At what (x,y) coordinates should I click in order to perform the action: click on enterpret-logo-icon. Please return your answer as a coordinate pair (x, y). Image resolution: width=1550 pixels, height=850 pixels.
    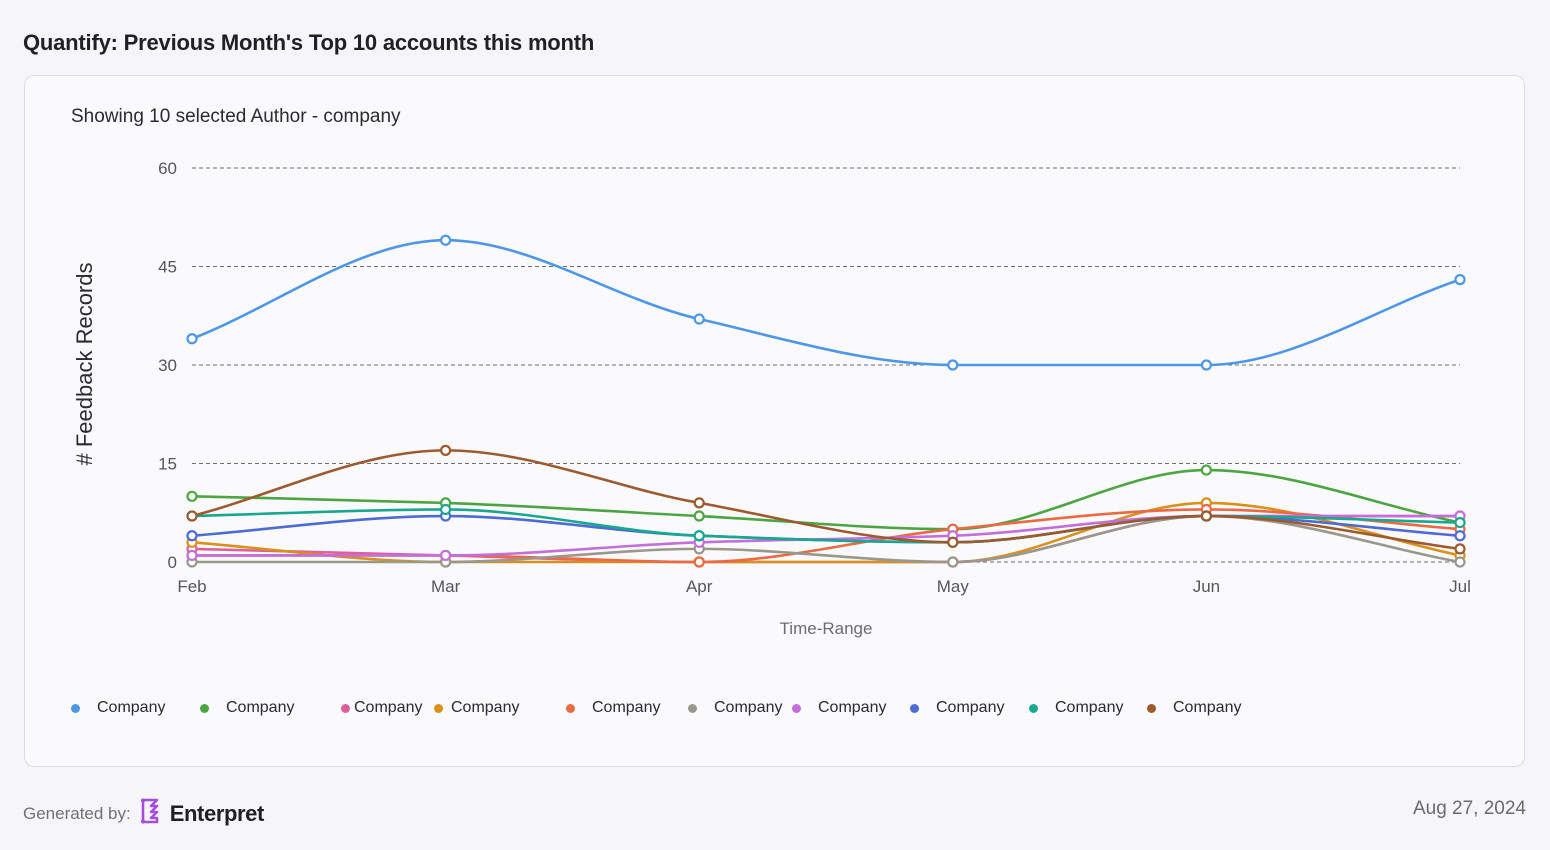
    Looking at the image, I should click on (150, 813).